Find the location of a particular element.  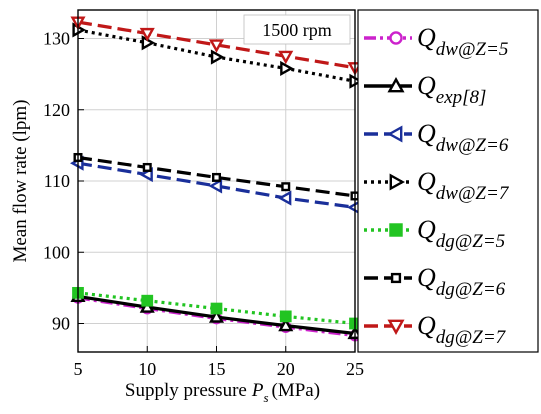

x-axis-label-text: Supply pressure is located at coordinates (186, 390).